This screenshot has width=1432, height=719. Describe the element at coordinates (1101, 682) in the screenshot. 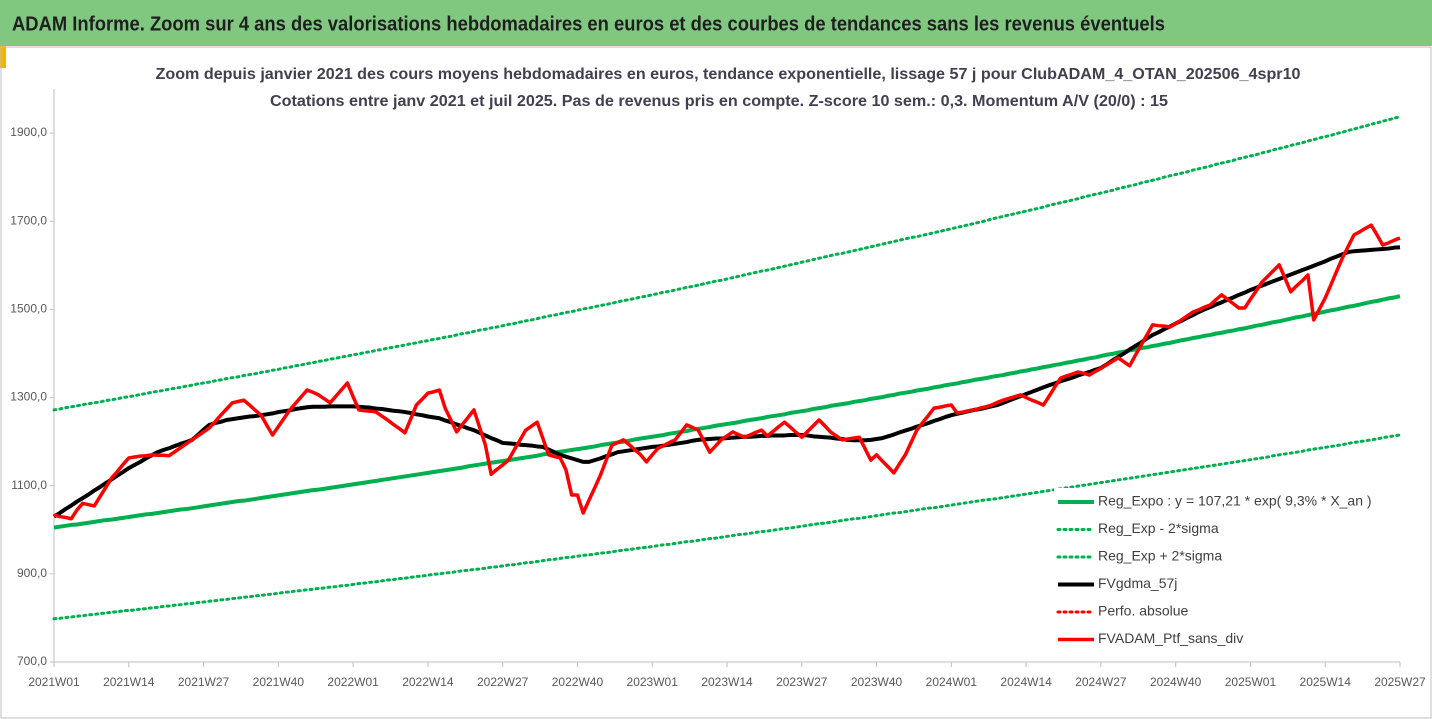

I see `x-tick-label: 2024W27` at that location.